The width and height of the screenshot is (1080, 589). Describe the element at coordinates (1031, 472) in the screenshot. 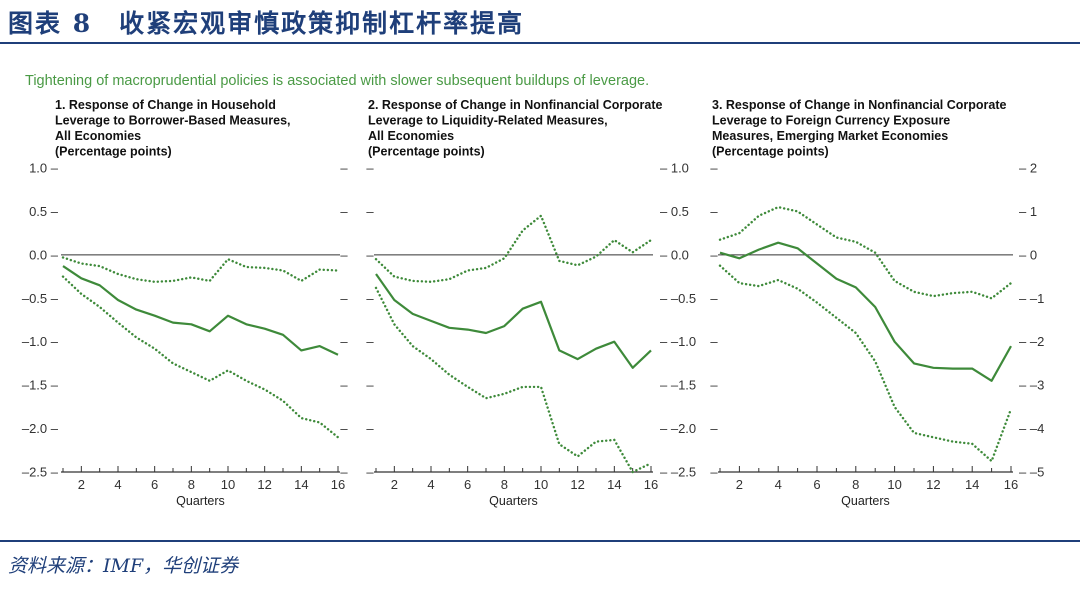

I see `y-tick-label: – –5` at that location.